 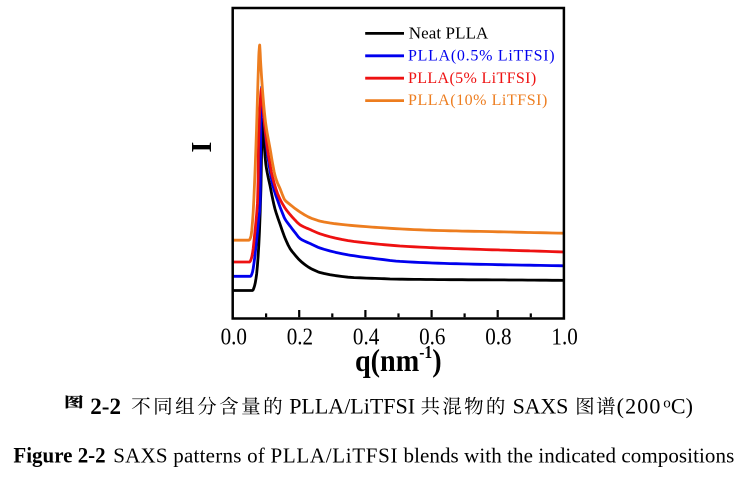 I want to click on svg-text: (200, so click(x=639, y=406).